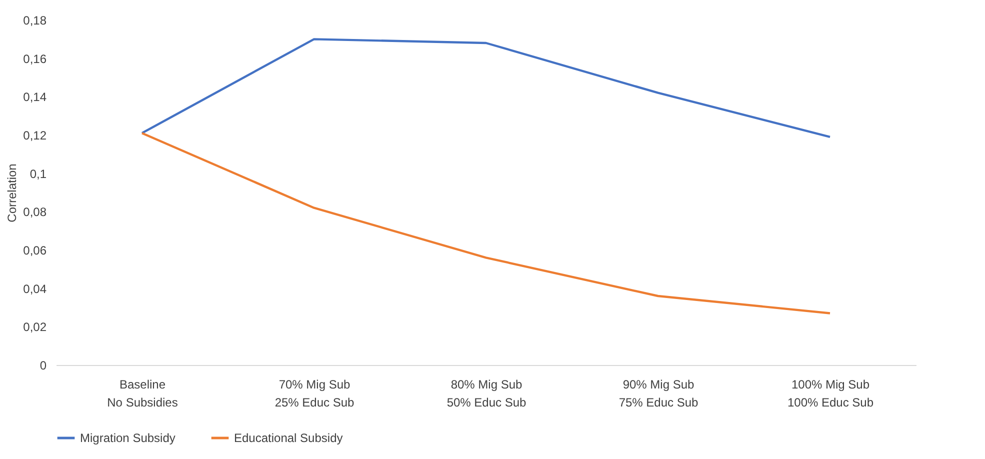 The height and width of the screenshot is (459, 985). I want to click on x-tick-label: 90% Mig Sub 75% Educ Sub, so click(658, 394).